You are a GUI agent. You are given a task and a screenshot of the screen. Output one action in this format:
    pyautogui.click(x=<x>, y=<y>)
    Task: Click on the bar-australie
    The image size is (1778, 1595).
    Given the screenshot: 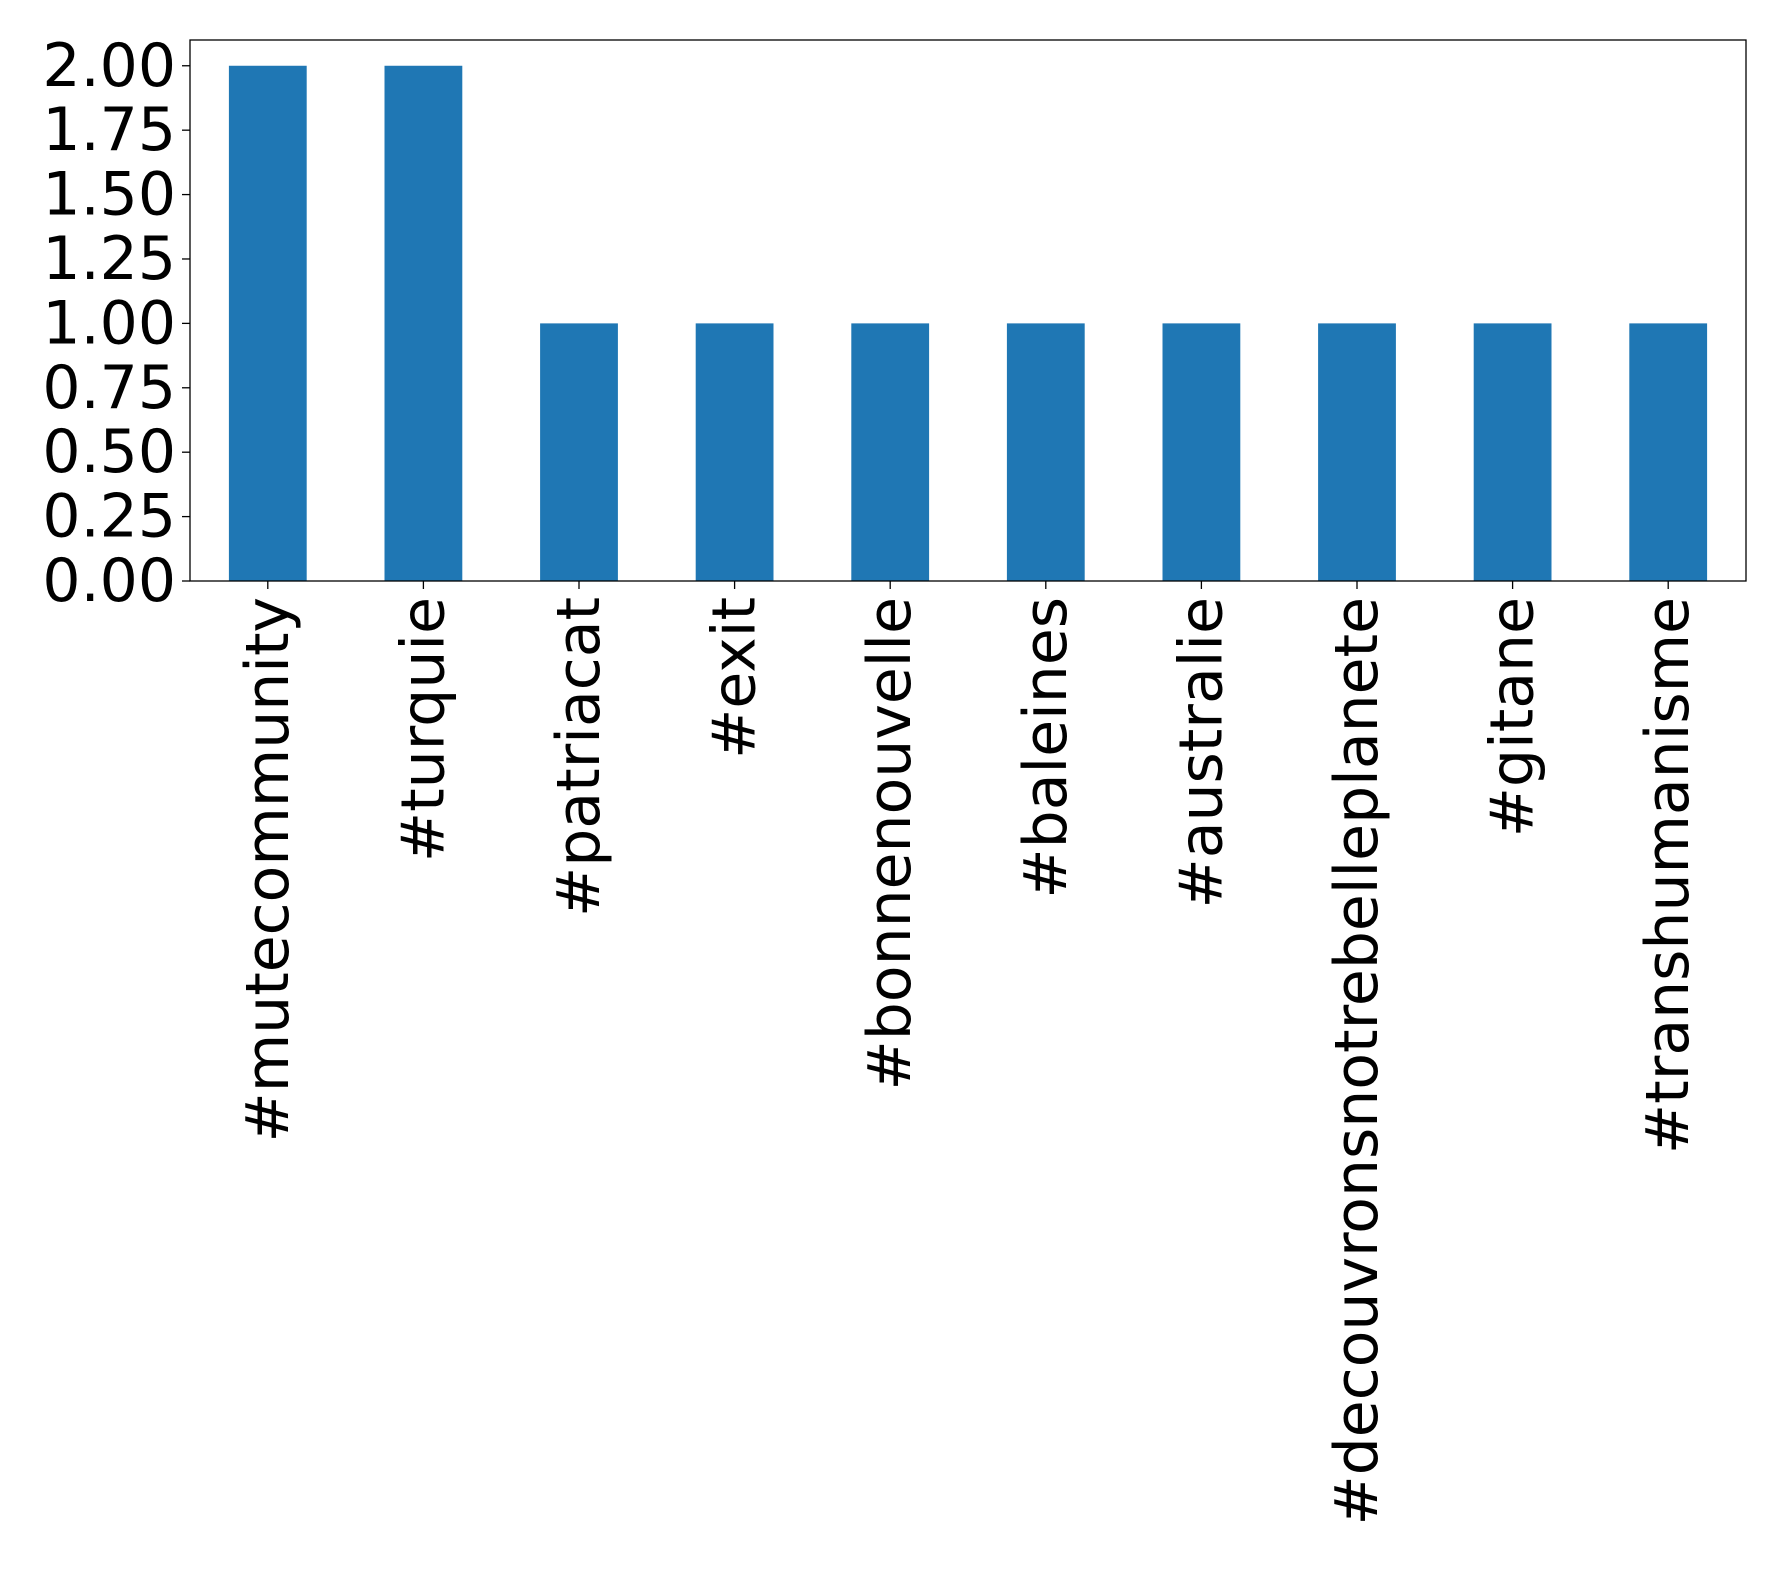 What is the action you would take?
    pyautogui.click(x=1201, y=452)
    